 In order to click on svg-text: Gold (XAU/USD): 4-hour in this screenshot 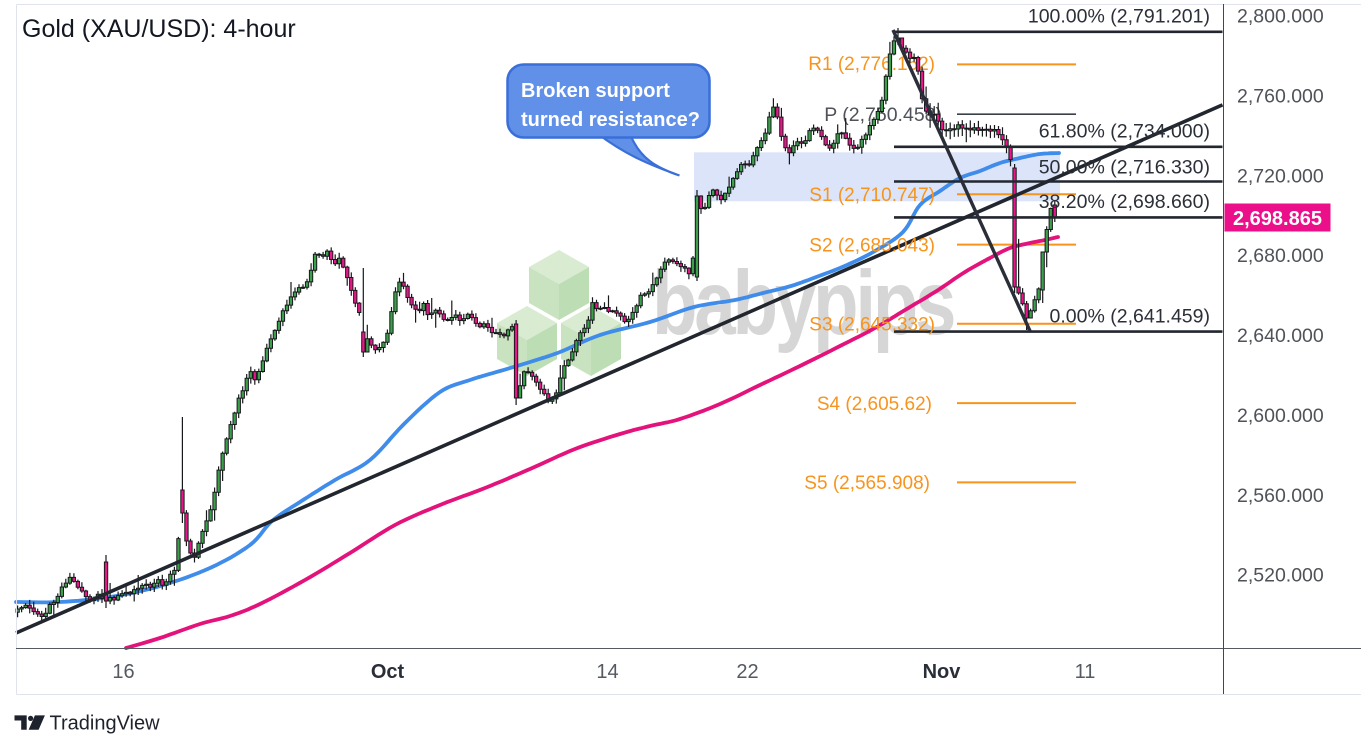, I will do `click(159, 29)`.